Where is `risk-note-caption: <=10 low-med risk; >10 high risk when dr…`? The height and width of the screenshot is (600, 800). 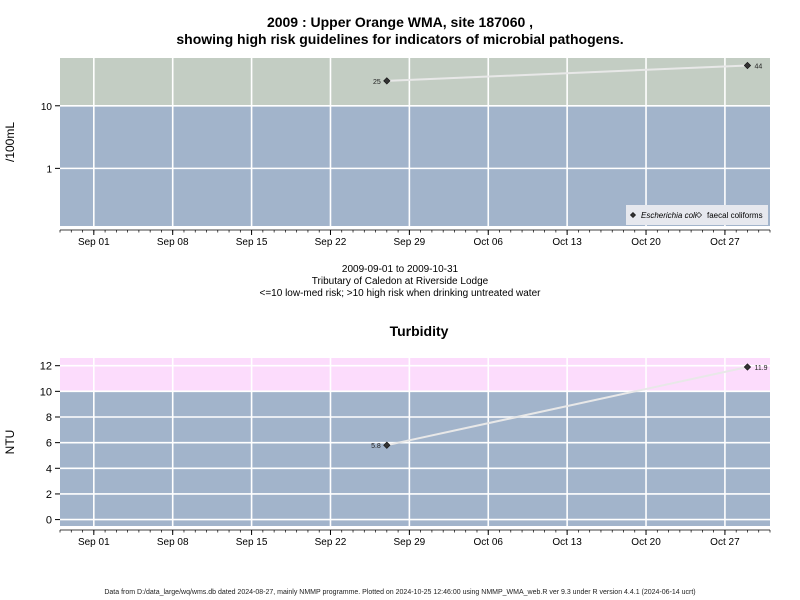 risk-note-caption: <=10 low-med risk; >10 high risk when dr… is located at coordinates (400, 293).